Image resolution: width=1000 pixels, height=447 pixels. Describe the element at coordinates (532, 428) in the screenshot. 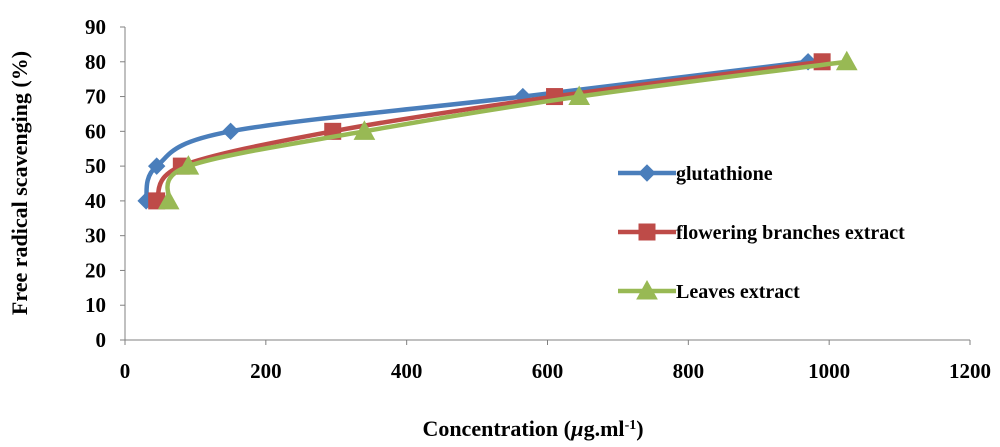

I see `x-axis-title: Concentration (µg.ml-1)` at that location.